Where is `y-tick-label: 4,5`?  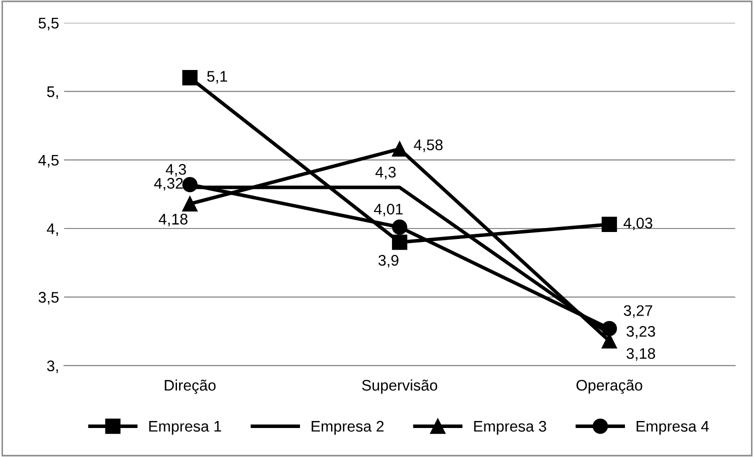
y-tick-label: 4,5 is located at coordinates (48, 161).